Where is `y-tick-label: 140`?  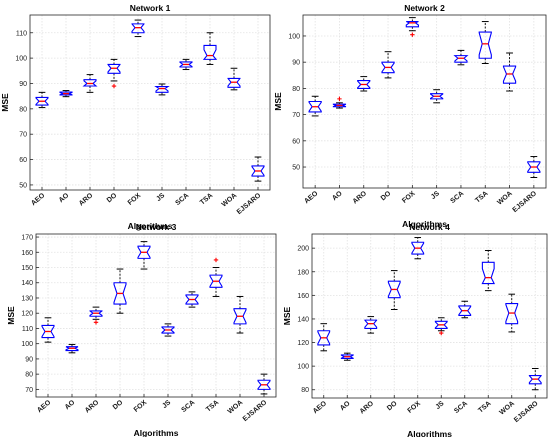
y-tick-label: 140 is located at coordinates (27, 283).